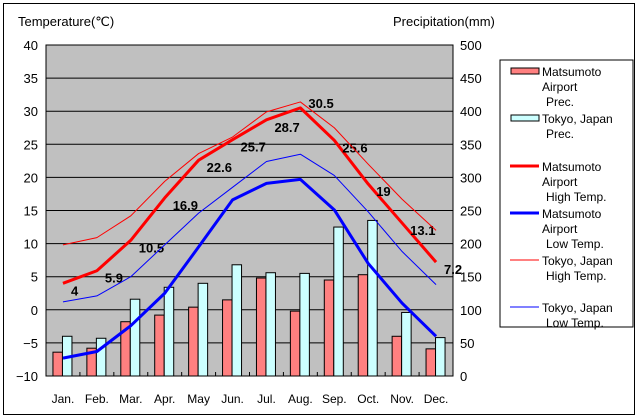 The height and width of the screenshot is (420, 640). Describe the element at coordinates (232, 399) in the screenshot. I see `month-label: Jun.` at that location.